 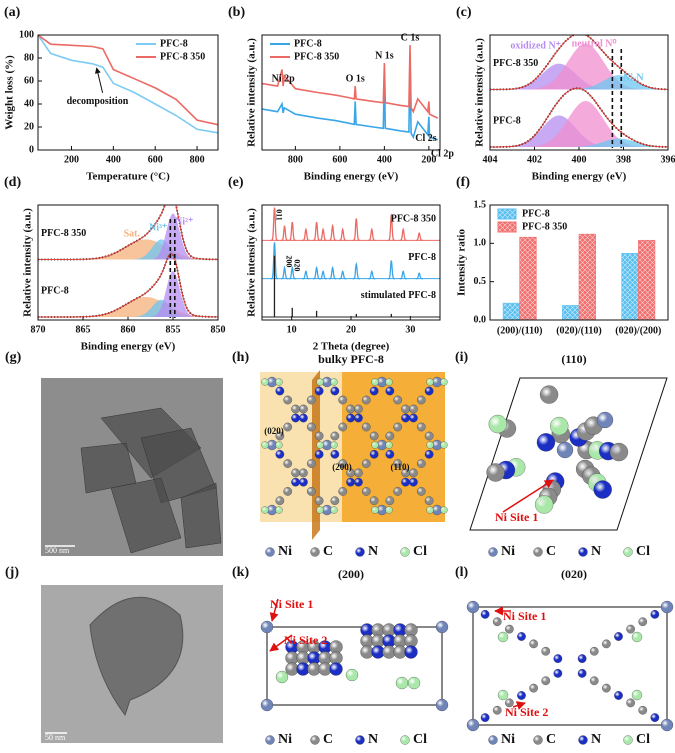 What do you see at coordinates (520, 330) in the screenshot?
I see `x-tick-label: (200)/(110)` at bounding box center [520, 330].